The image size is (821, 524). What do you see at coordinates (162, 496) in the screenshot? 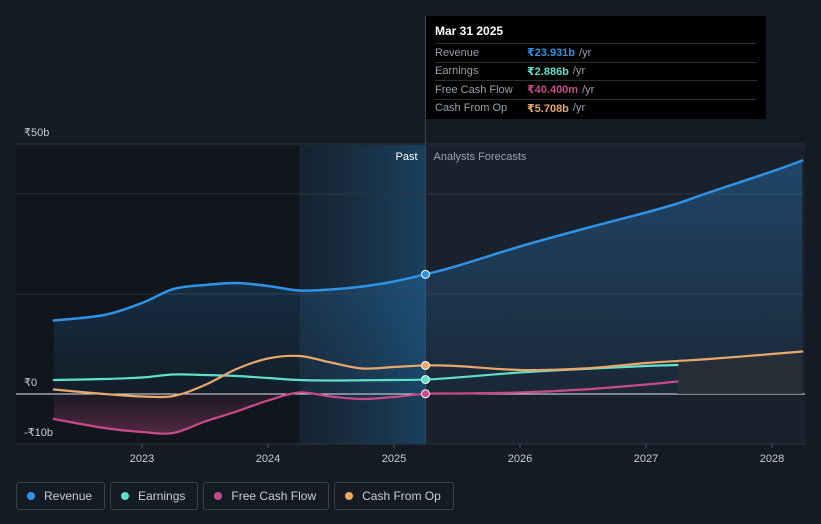
I see `legend-label: Earnings` at bounding box center [162, 496].